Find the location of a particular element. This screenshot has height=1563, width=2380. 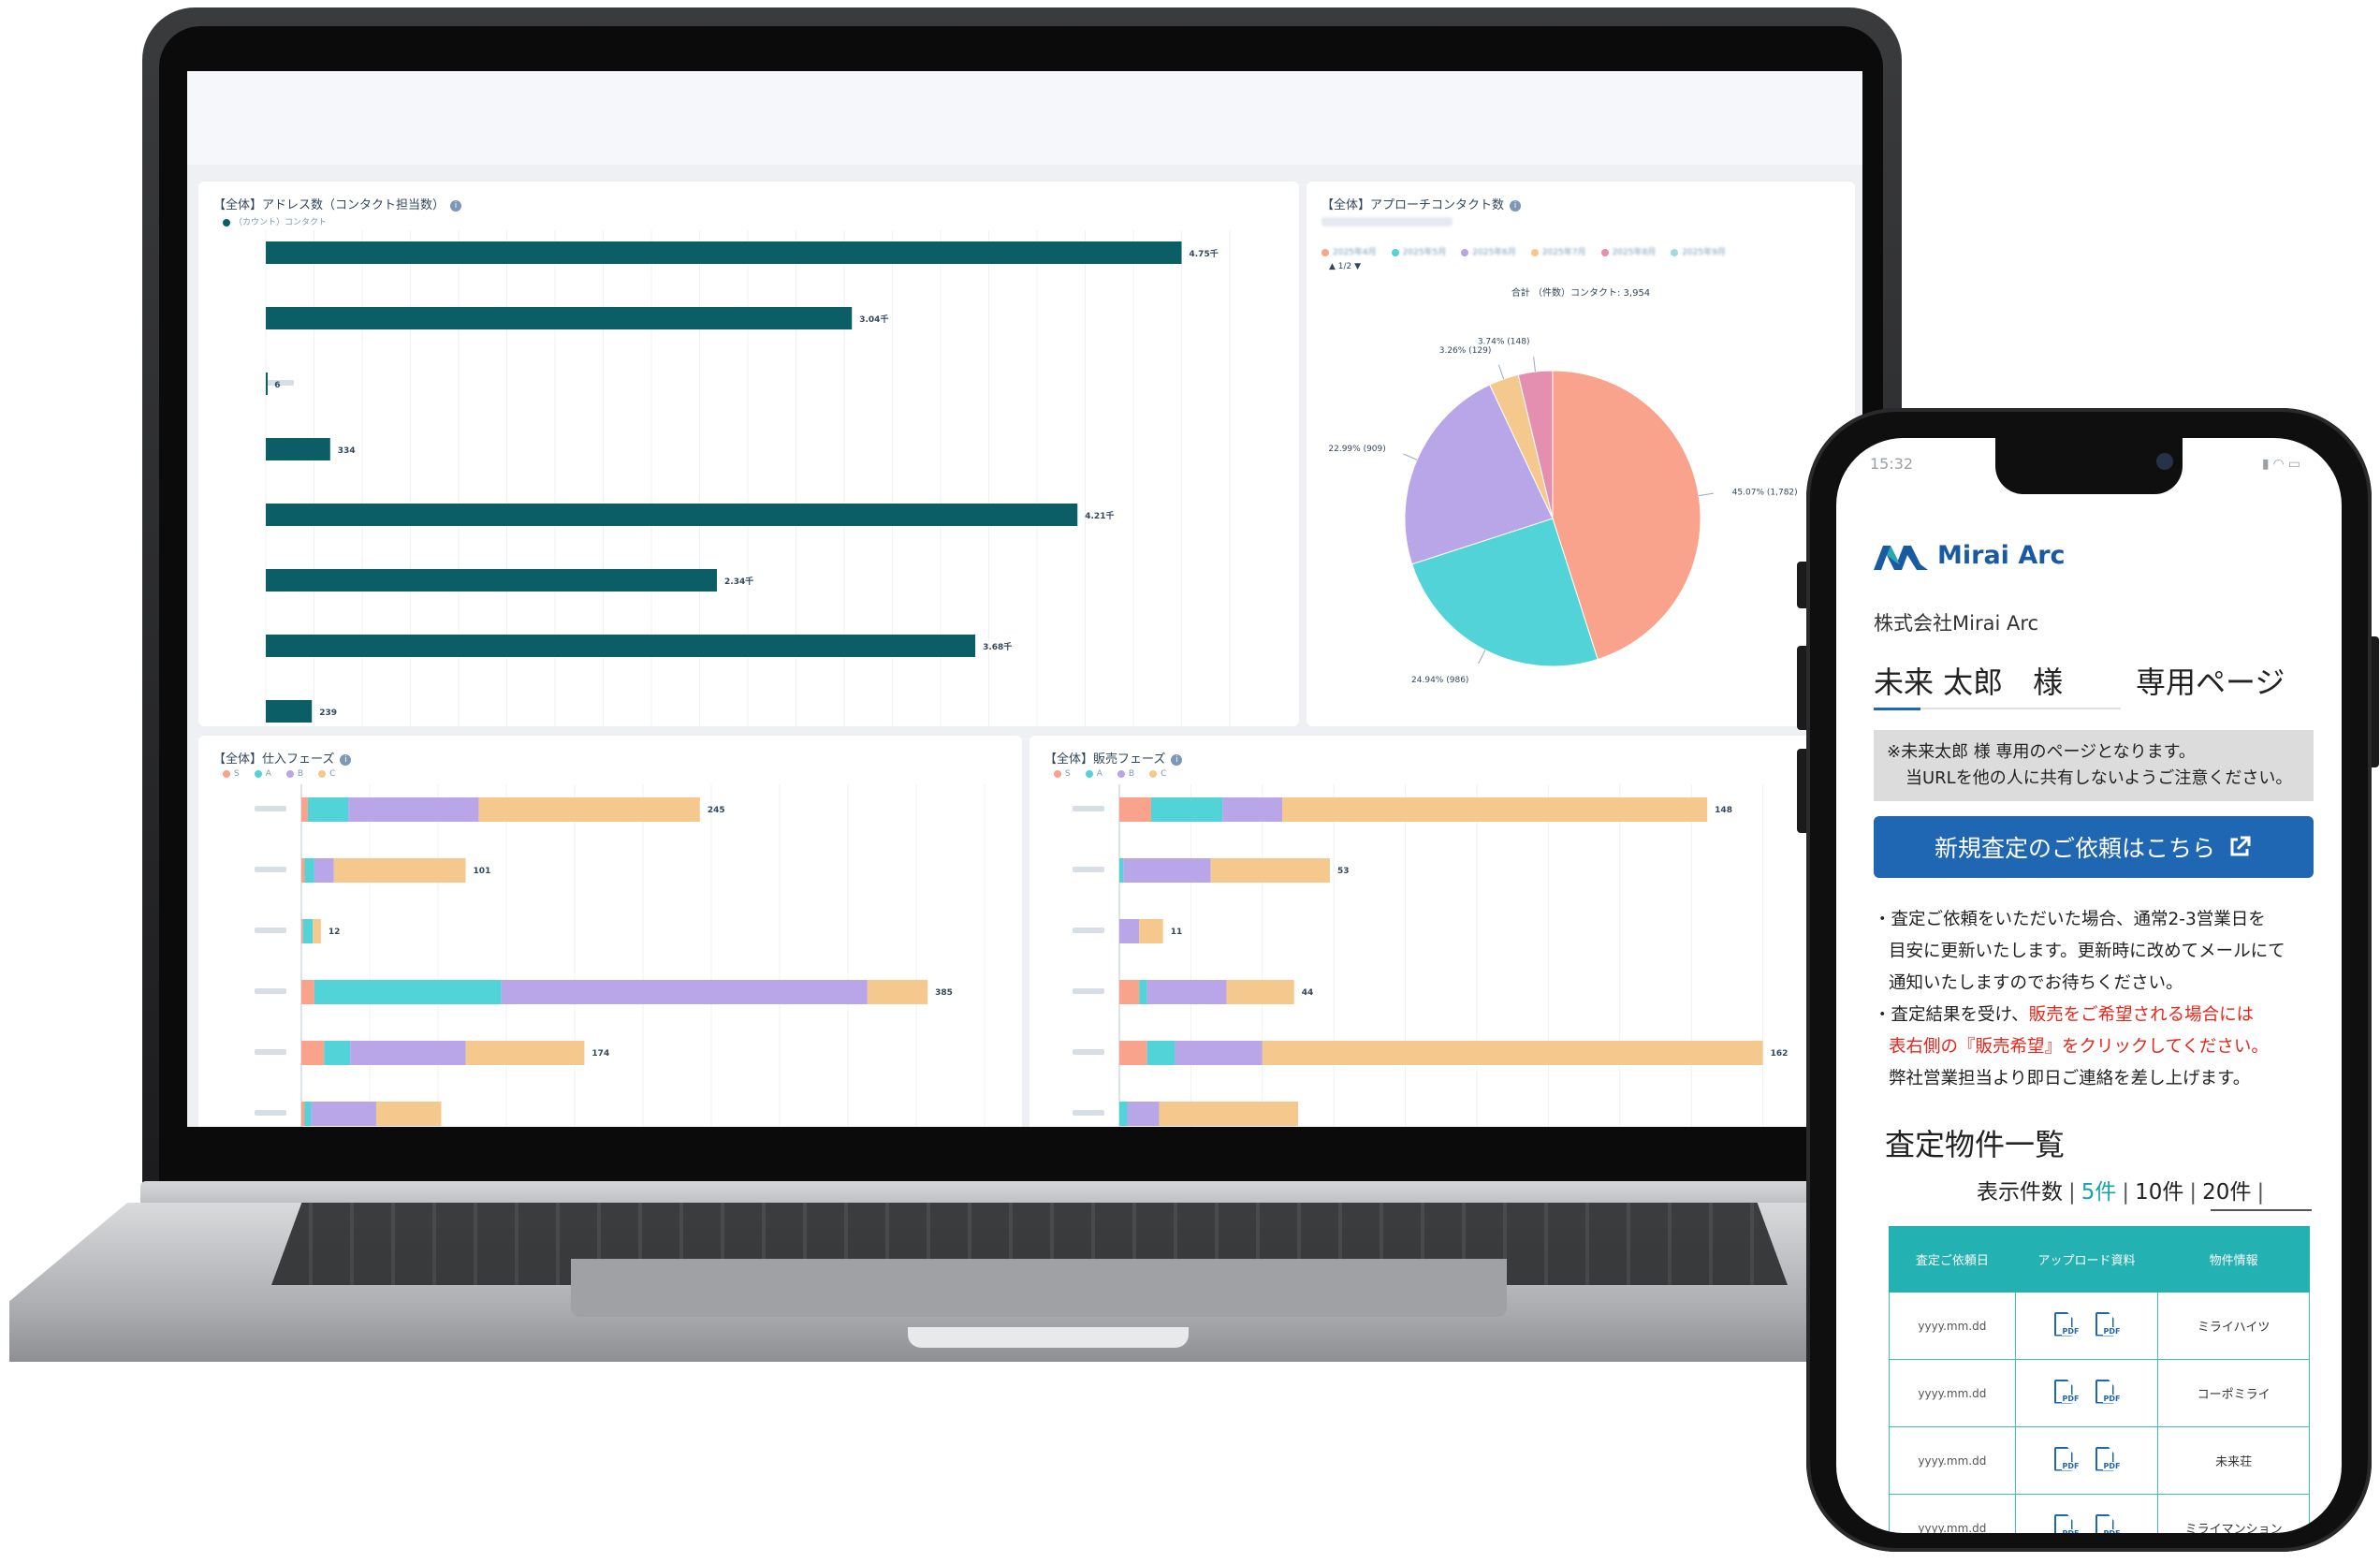

cell-property: 未来荘 is located at coordinates (2233, 1460).